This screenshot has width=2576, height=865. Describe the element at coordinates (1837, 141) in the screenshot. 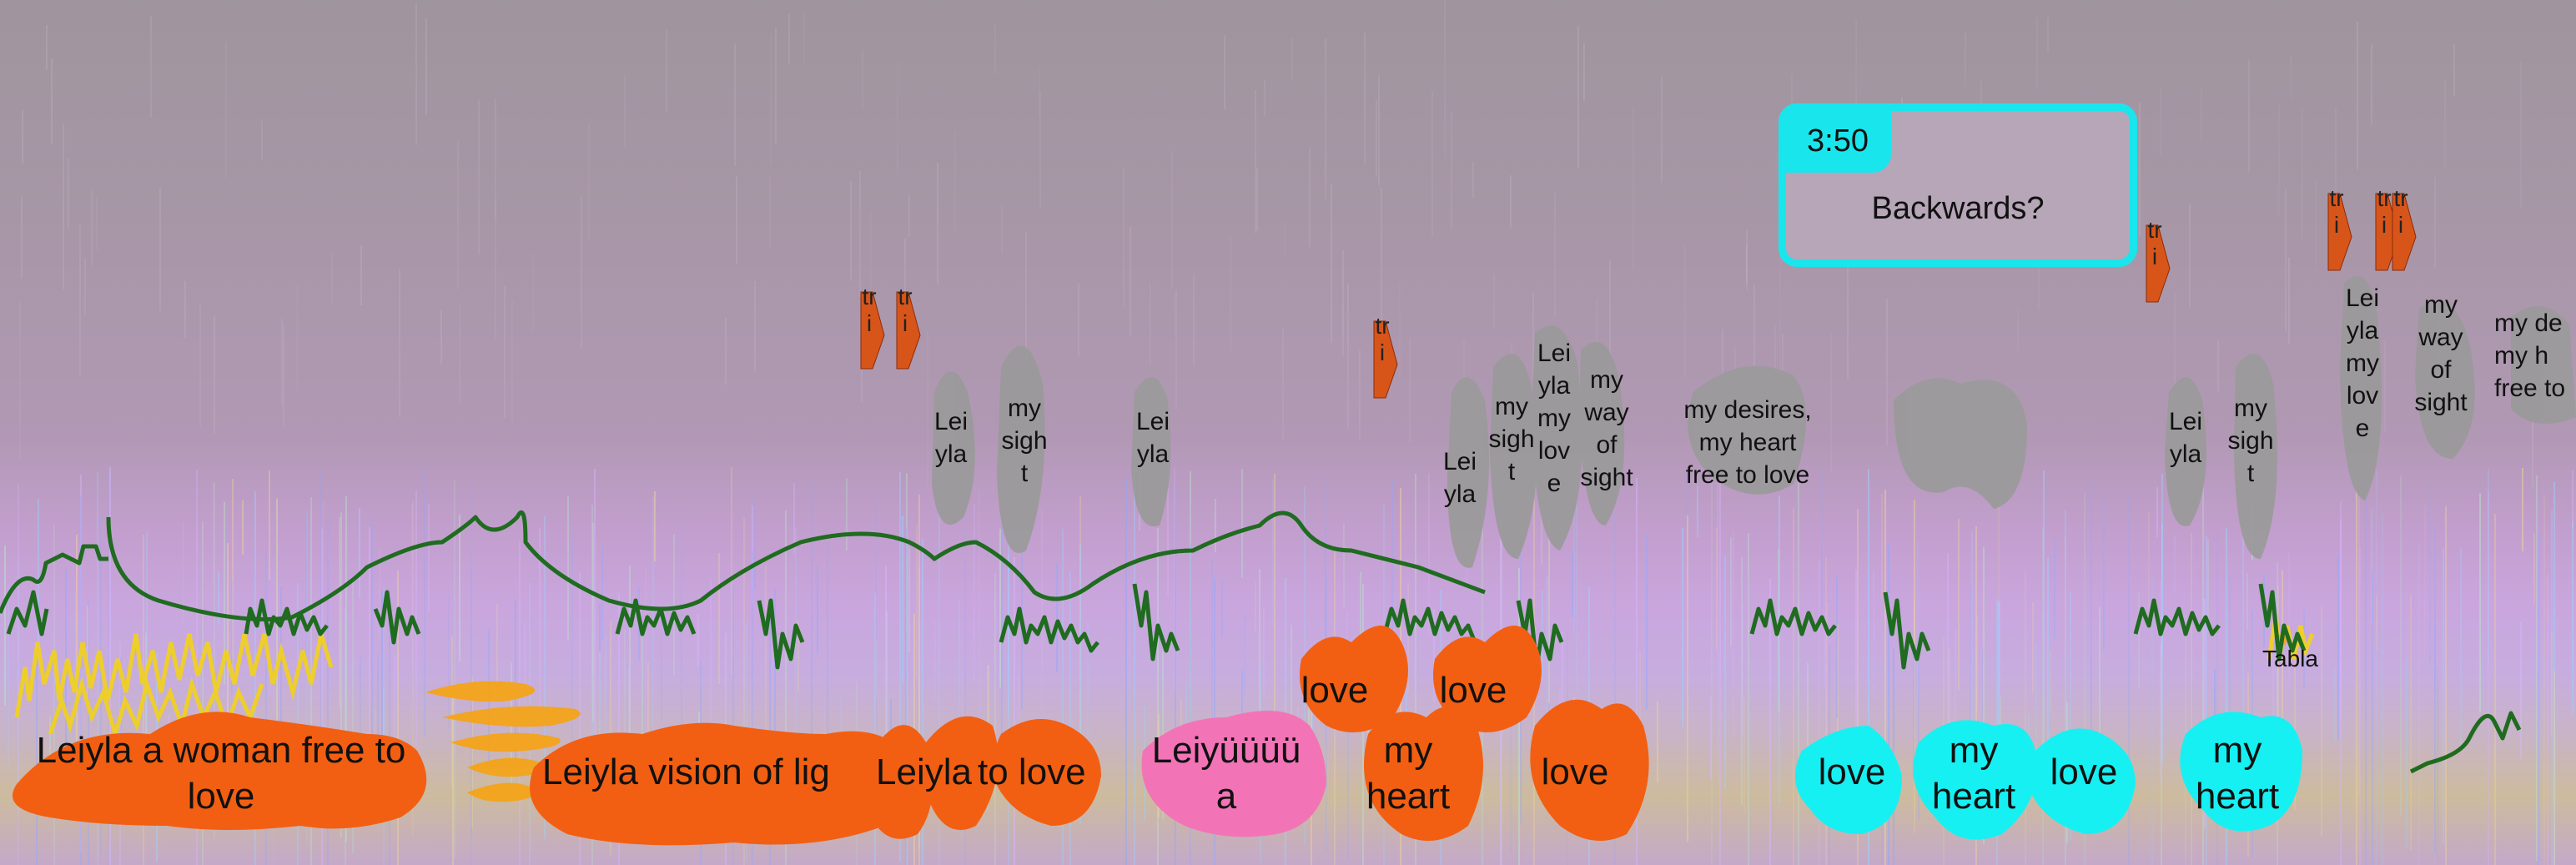

I see `note-timestamp: 3:50` at that location.